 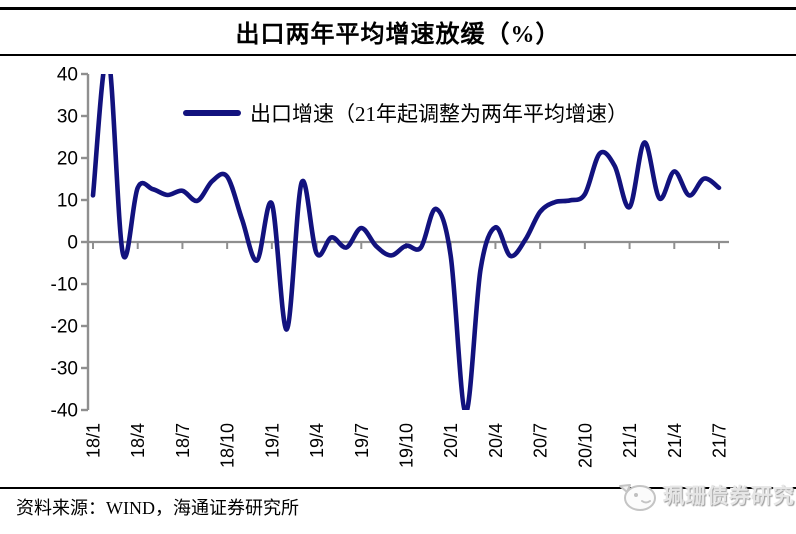 I want to click on svg-text: 20, so click(x=67, y=159).